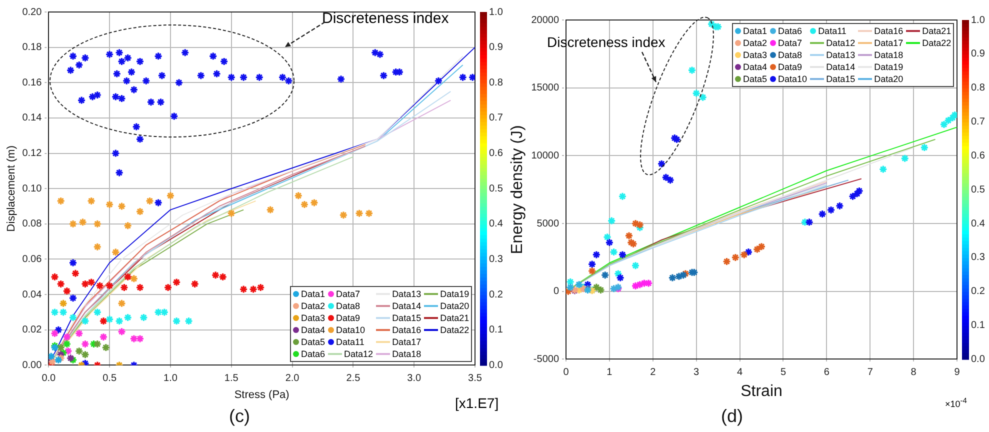  What do you see at coordinates (231, 378) in the screenshot?
I see `x-tick-label: 1.5` at bounding box center [231, 378].